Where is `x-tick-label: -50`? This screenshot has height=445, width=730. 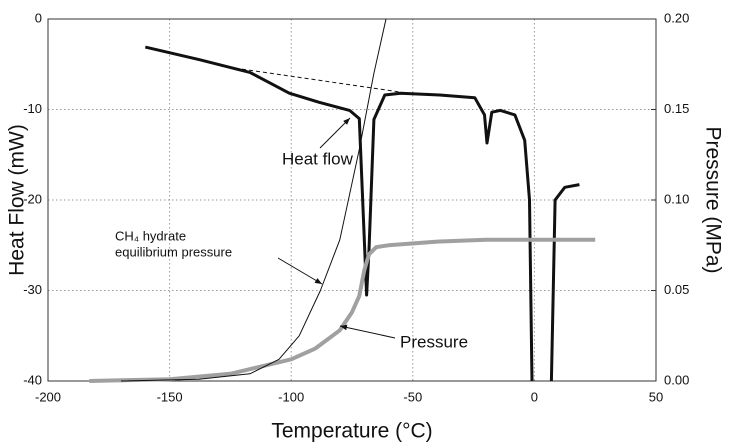 x-tick-label: -50 is located at coordinates (412, 396).